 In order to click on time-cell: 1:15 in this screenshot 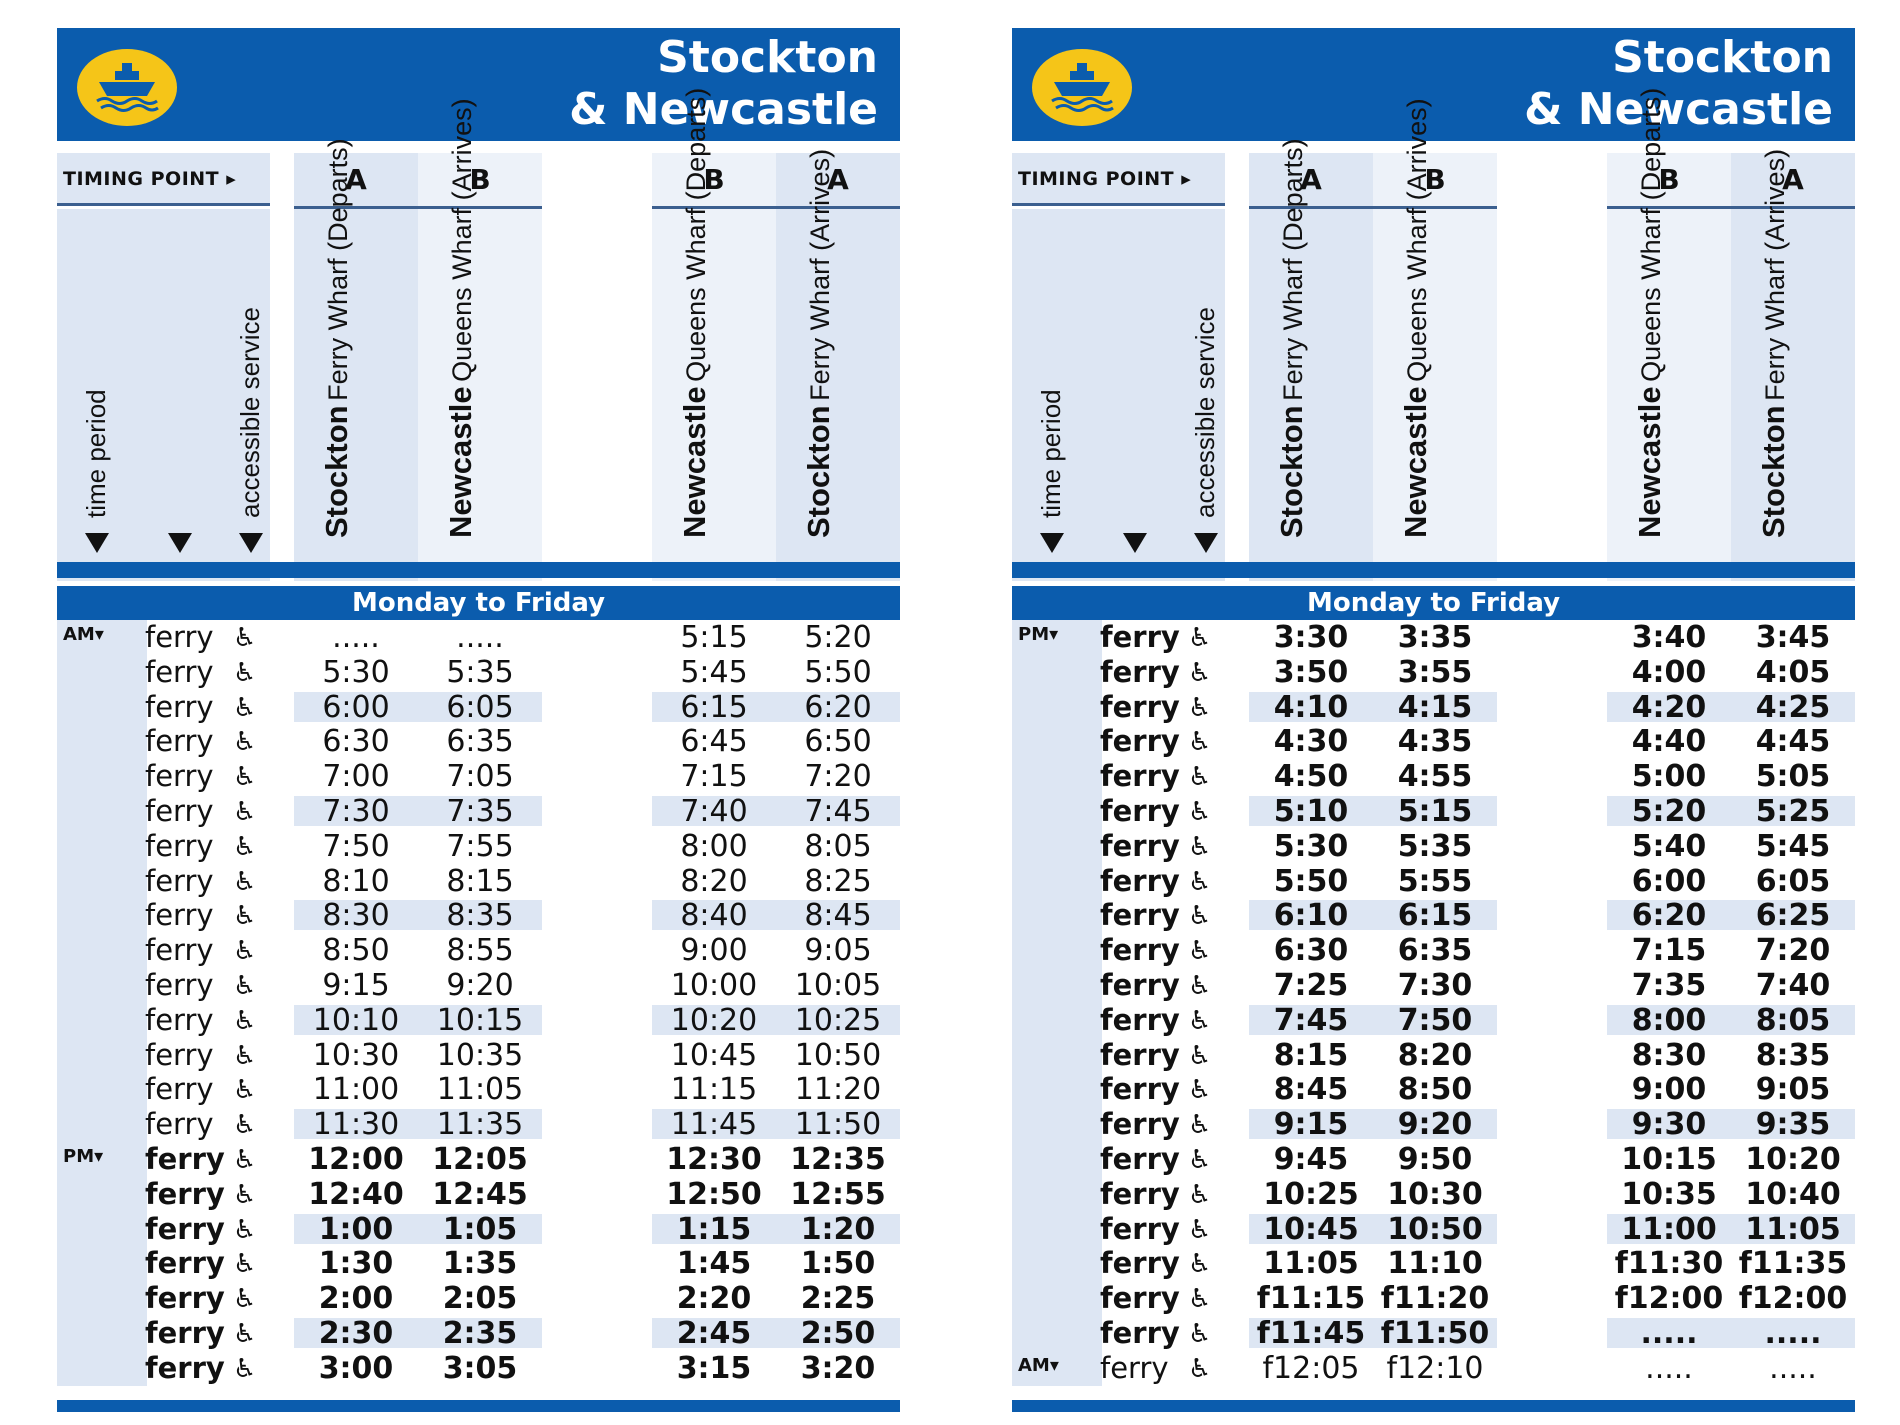, I will do `click(714, 1229)`.